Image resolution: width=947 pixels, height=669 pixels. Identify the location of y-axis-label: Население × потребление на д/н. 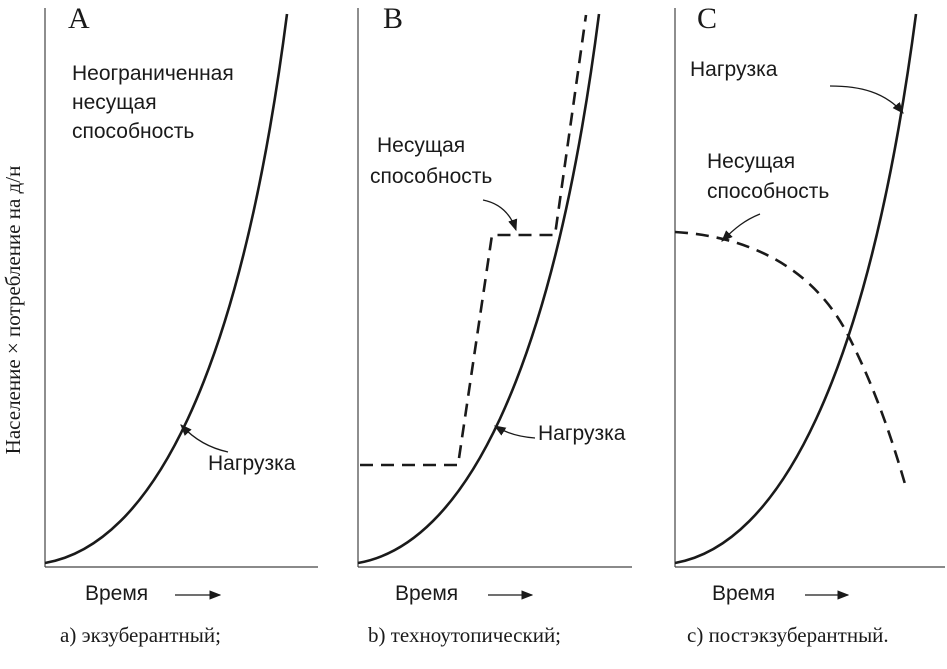
(13, 310).